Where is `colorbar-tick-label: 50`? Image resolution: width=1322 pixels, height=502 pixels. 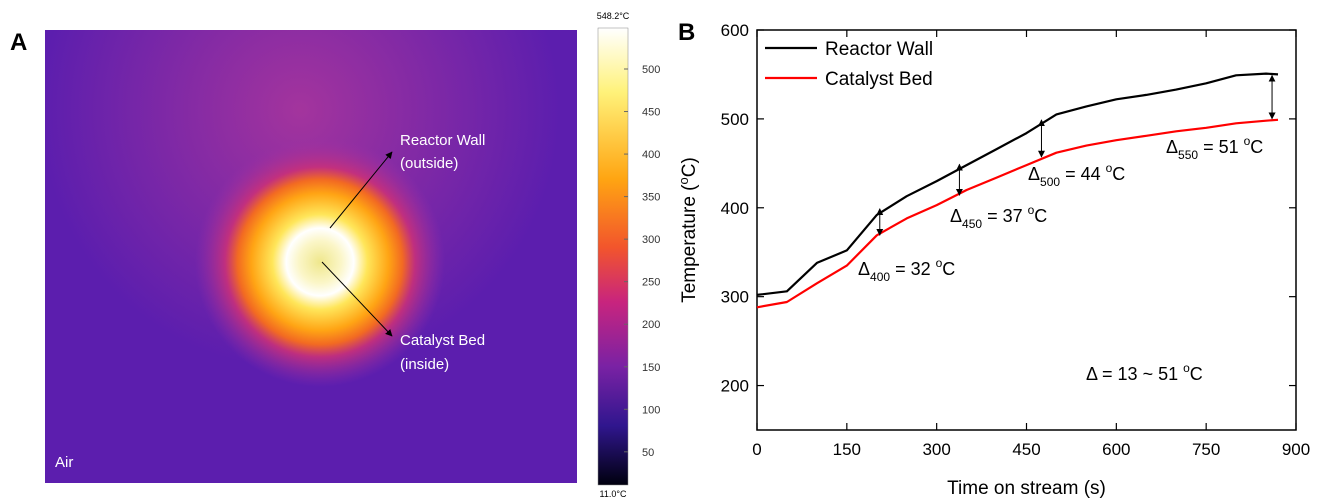
colorbar-tick-label: 50 is located at coordinates (648, 453).